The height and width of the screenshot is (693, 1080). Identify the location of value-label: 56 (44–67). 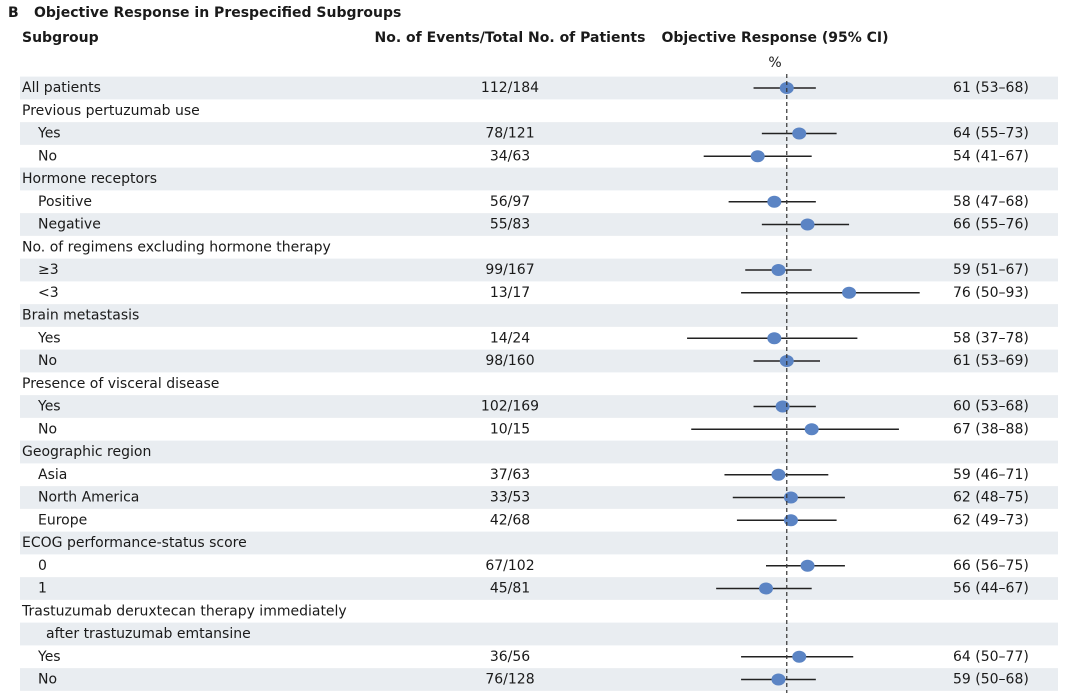
(991, 589).